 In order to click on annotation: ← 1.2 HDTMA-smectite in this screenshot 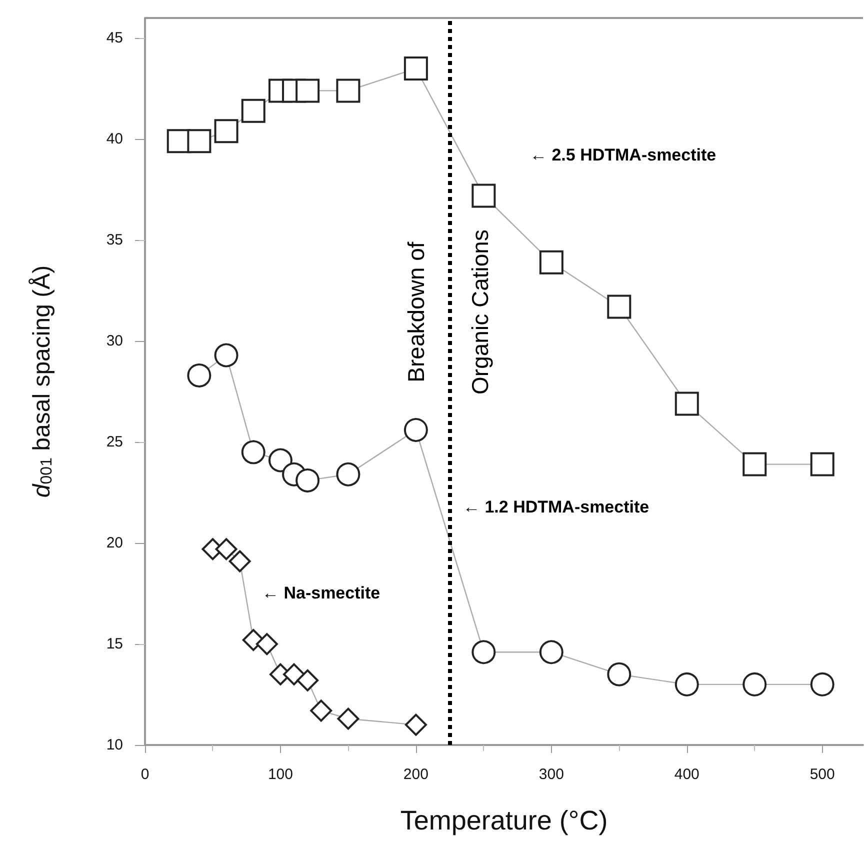, I will do `click(556, 507)`.